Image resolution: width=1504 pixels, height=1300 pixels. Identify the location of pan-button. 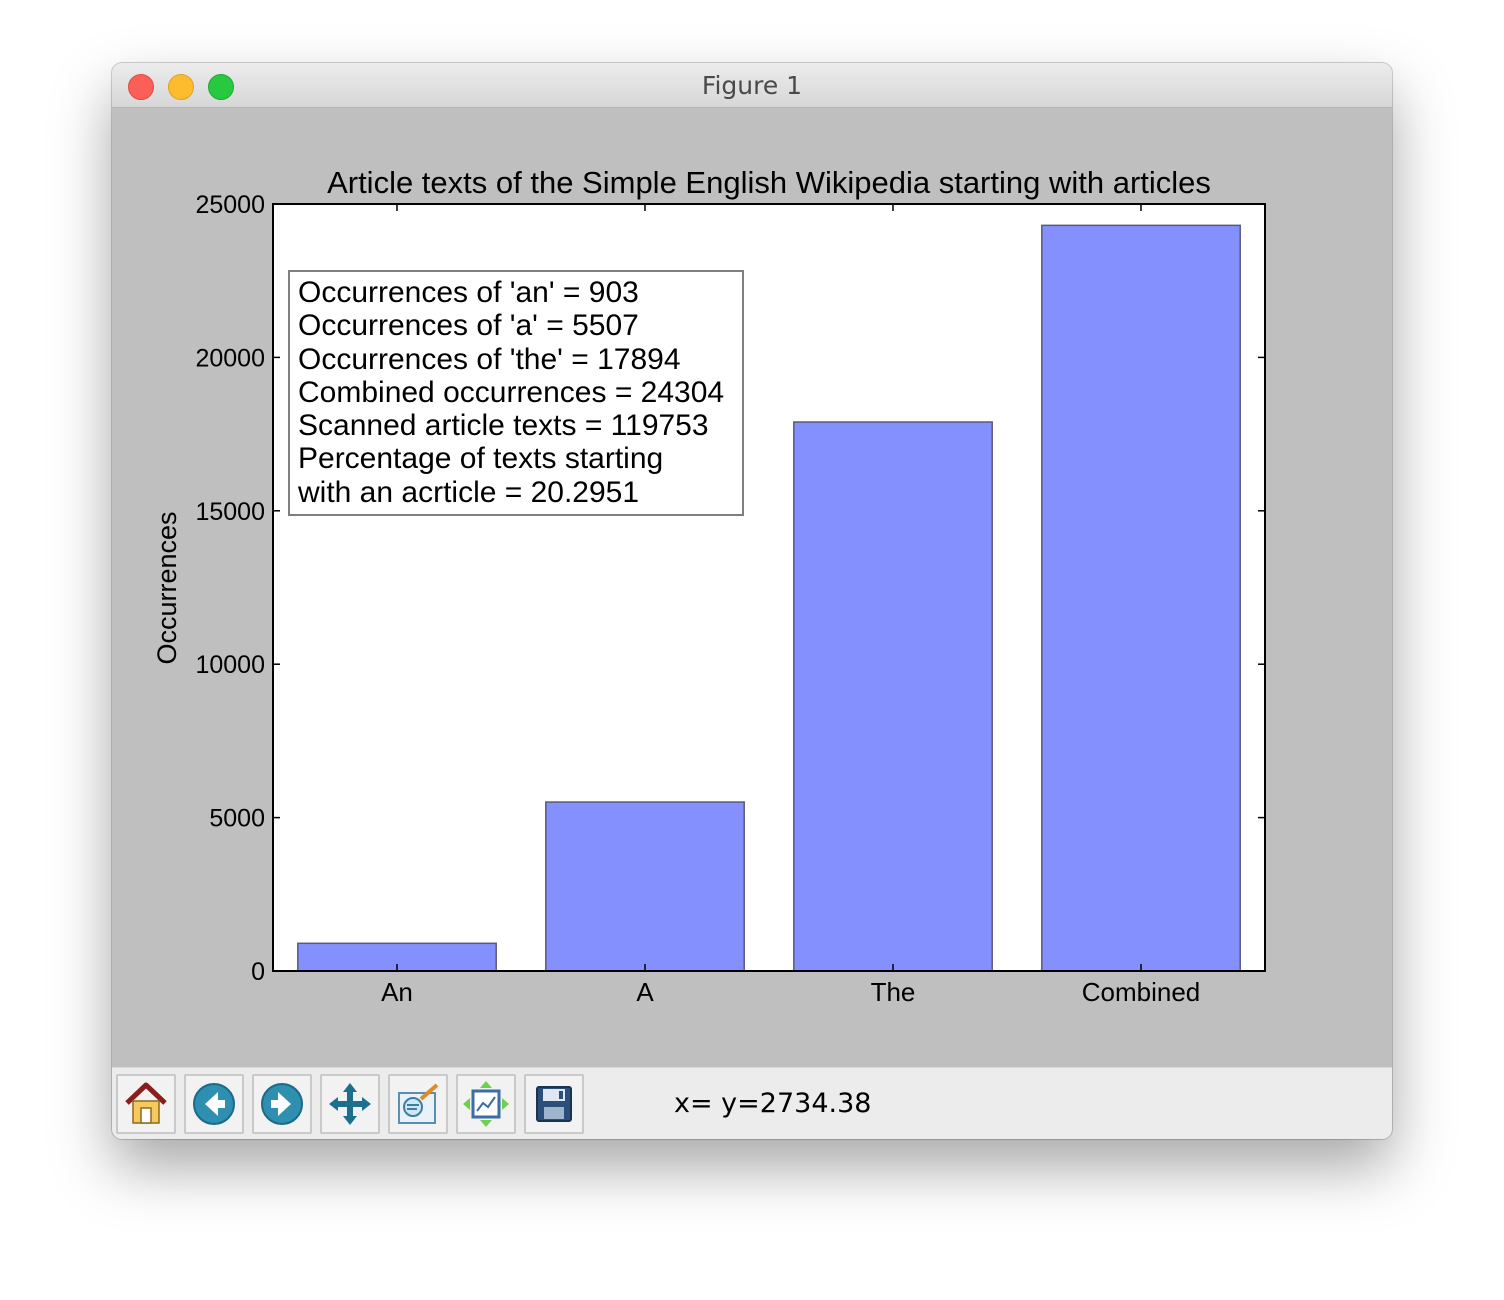
(350, 1104).